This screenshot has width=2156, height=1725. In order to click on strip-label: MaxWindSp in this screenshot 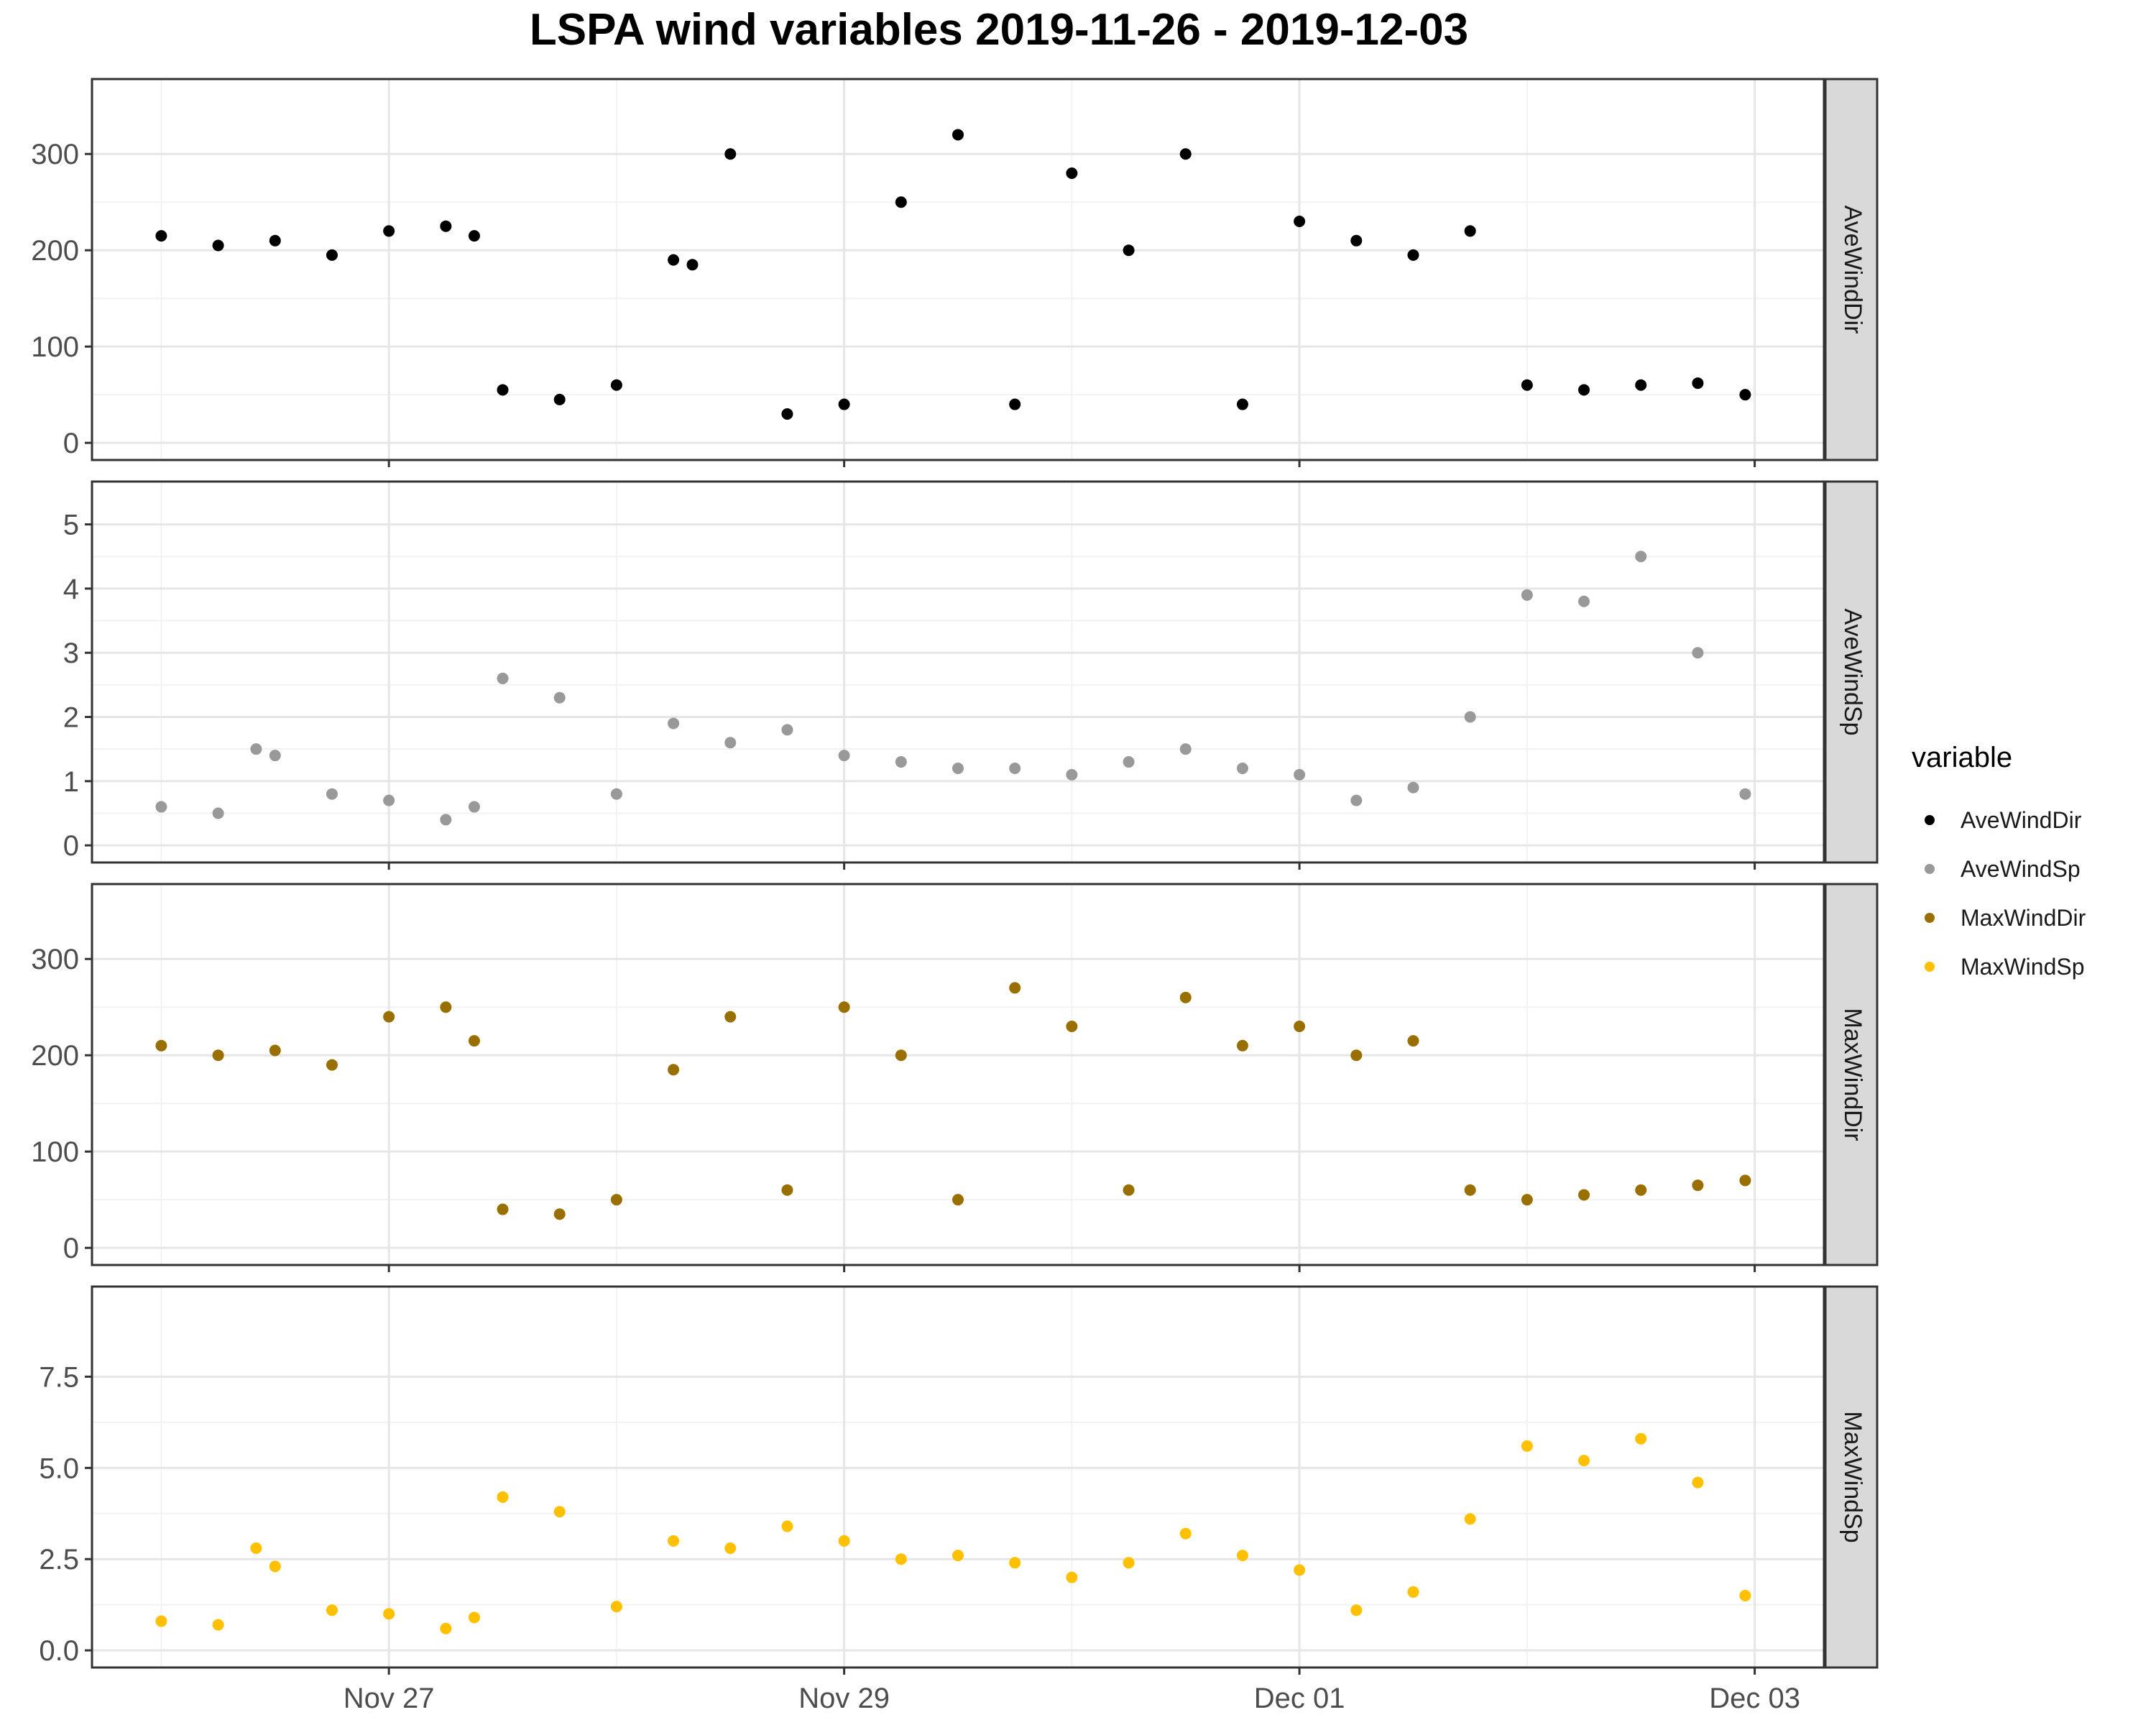, I will do `click(1852, 1476)`.